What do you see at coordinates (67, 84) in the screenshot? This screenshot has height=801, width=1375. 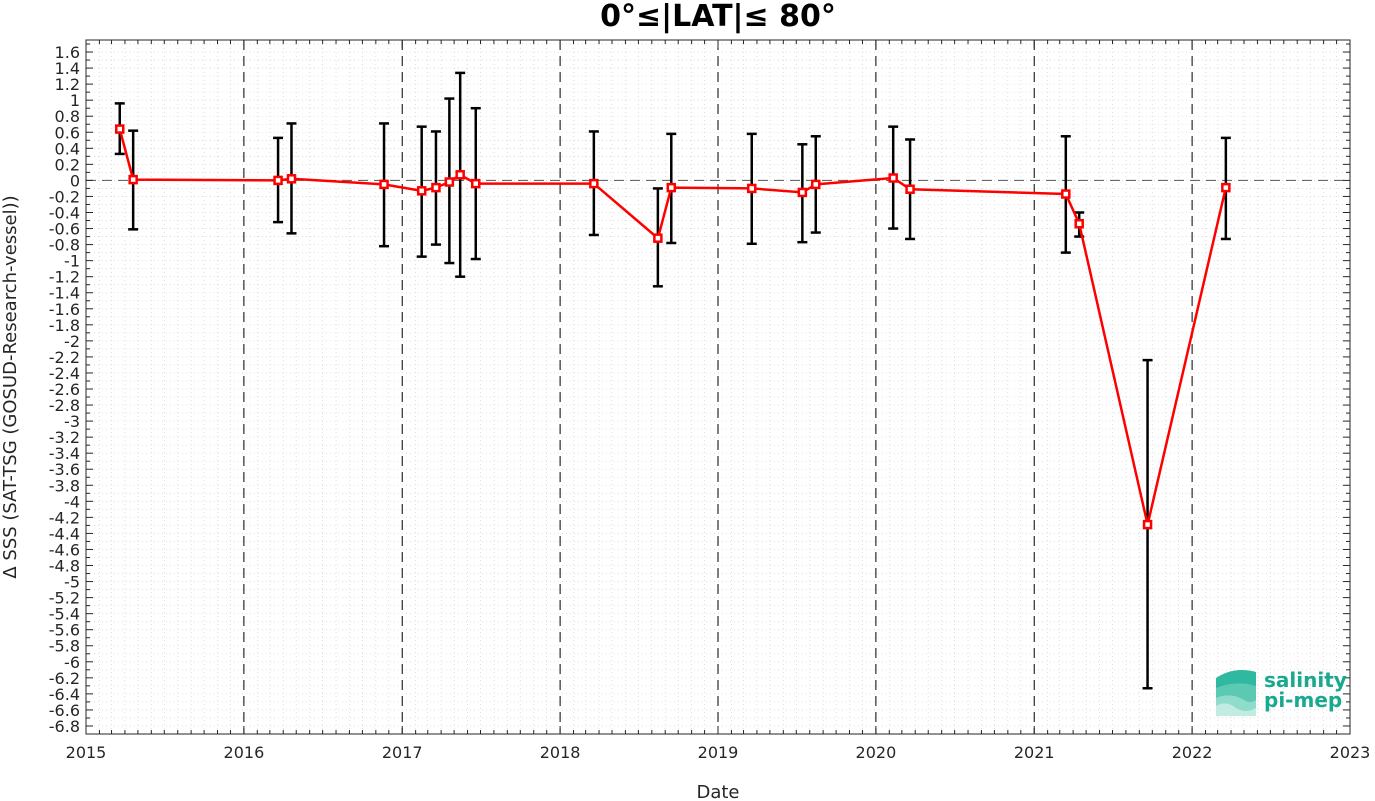 I see `y-tick-label: 1.2` at bounding box center [67, 84].